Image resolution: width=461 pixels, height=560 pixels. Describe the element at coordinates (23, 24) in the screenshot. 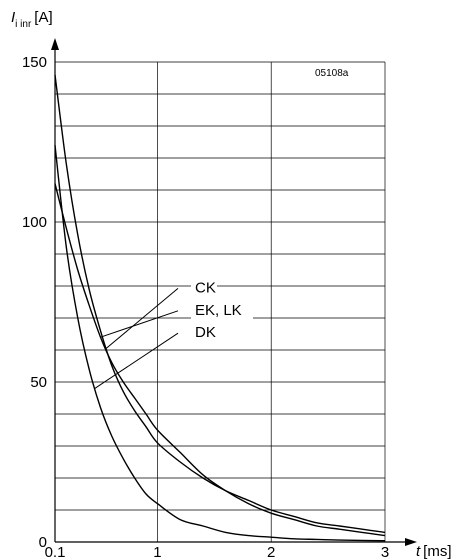

I see `y-axis-subscript: i inr` at that location.